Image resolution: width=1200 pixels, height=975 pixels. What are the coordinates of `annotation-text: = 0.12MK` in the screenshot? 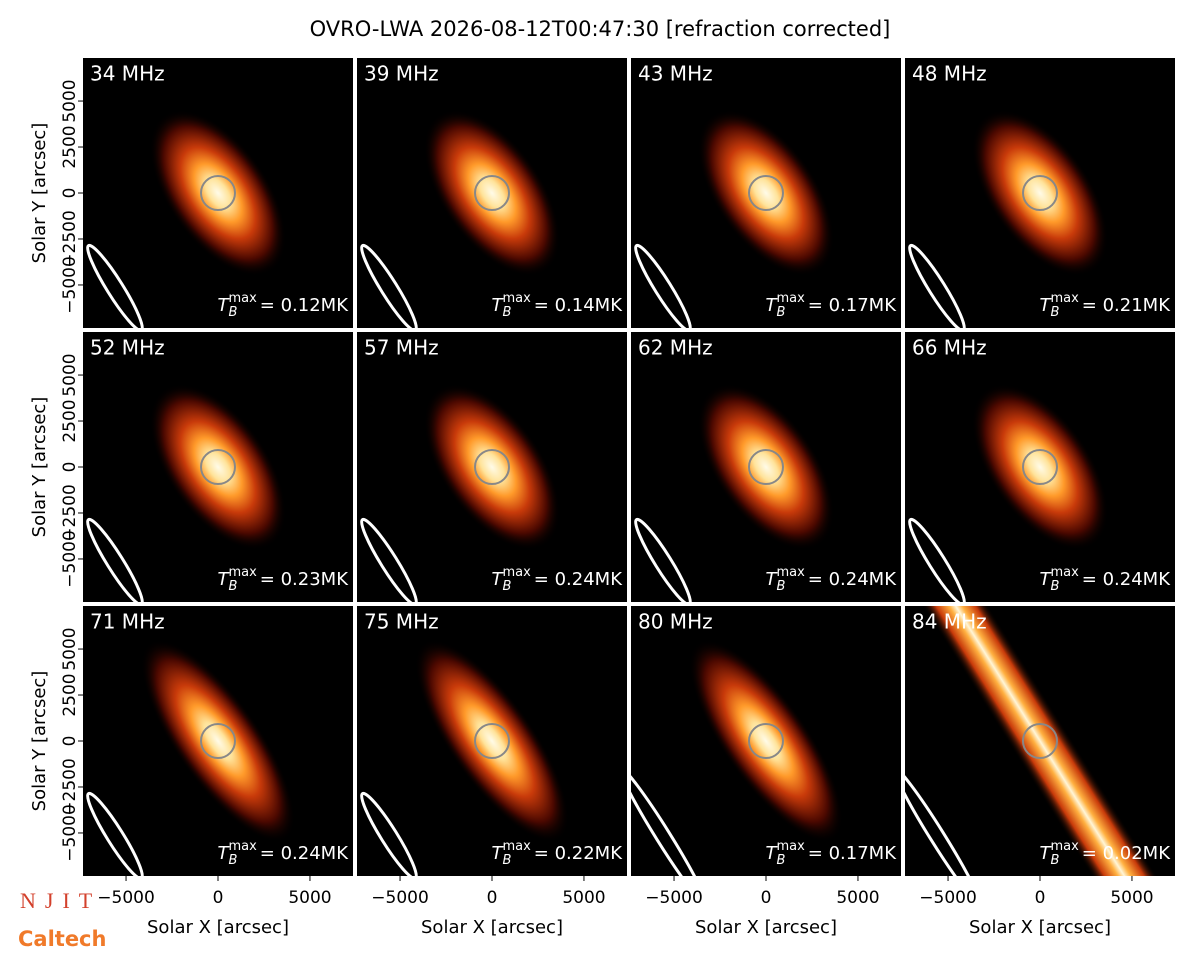 It's located at (304, 305).